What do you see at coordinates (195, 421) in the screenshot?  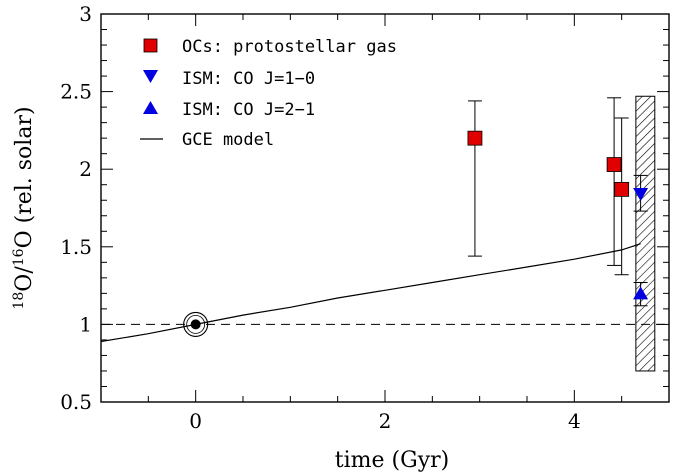 I see `x-tick-label: 0` at bounding box center [195, 421].